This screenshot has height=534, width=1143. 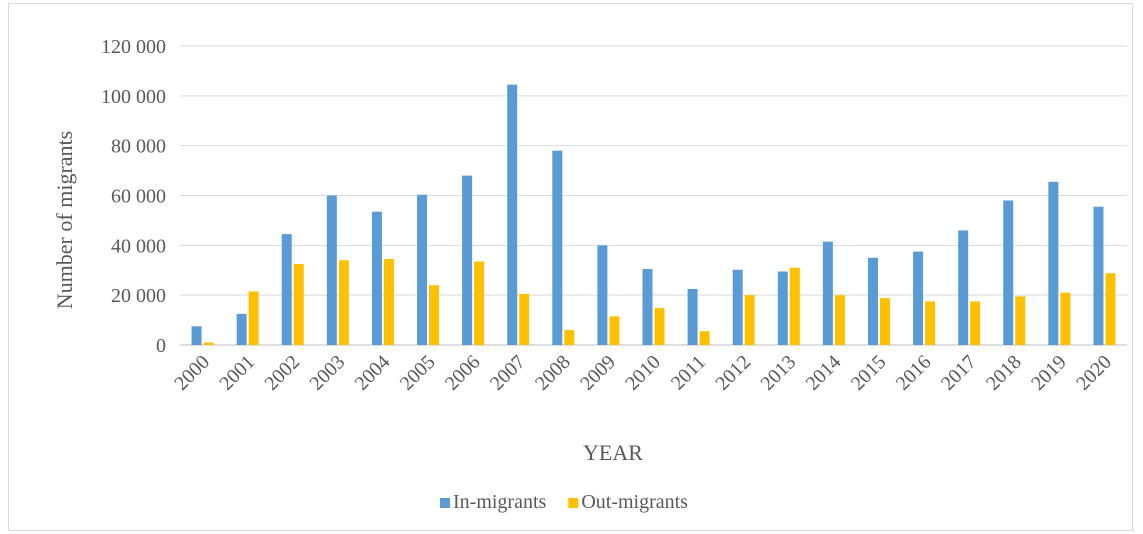 What do you see at coordinates (839, 320) in the screenshot?
I see `bar-out-migrants-2014` at bounding box center [839, 320].